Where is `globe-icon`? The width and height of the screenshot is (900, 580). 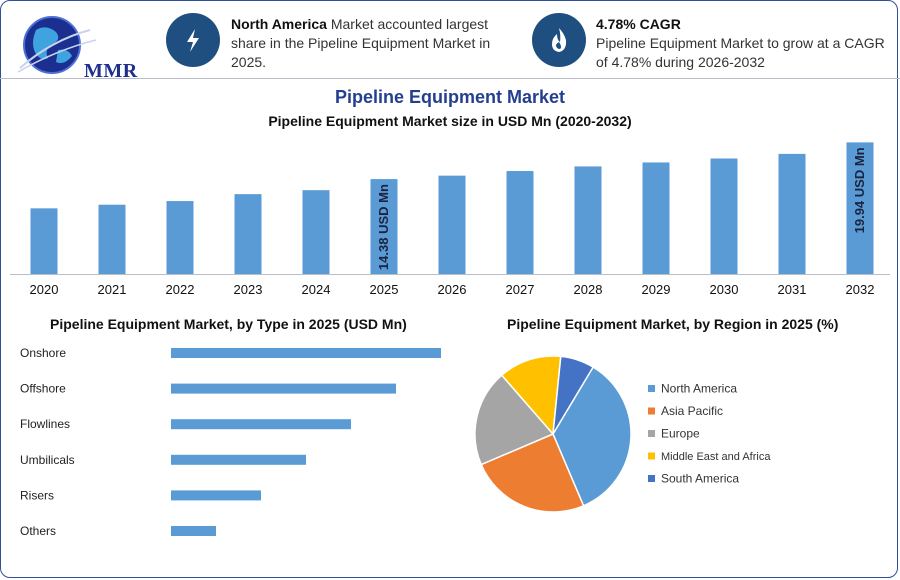 globe-icon is located at coordinates (57, 45).